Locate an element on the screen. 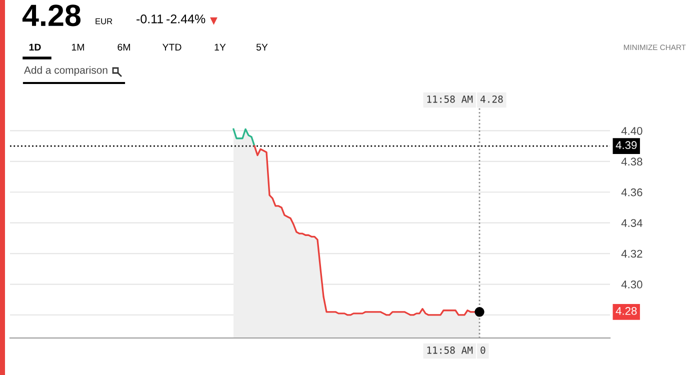 The image size is (700, 375). text: Add a comparison is located at coordinates (66, 71).